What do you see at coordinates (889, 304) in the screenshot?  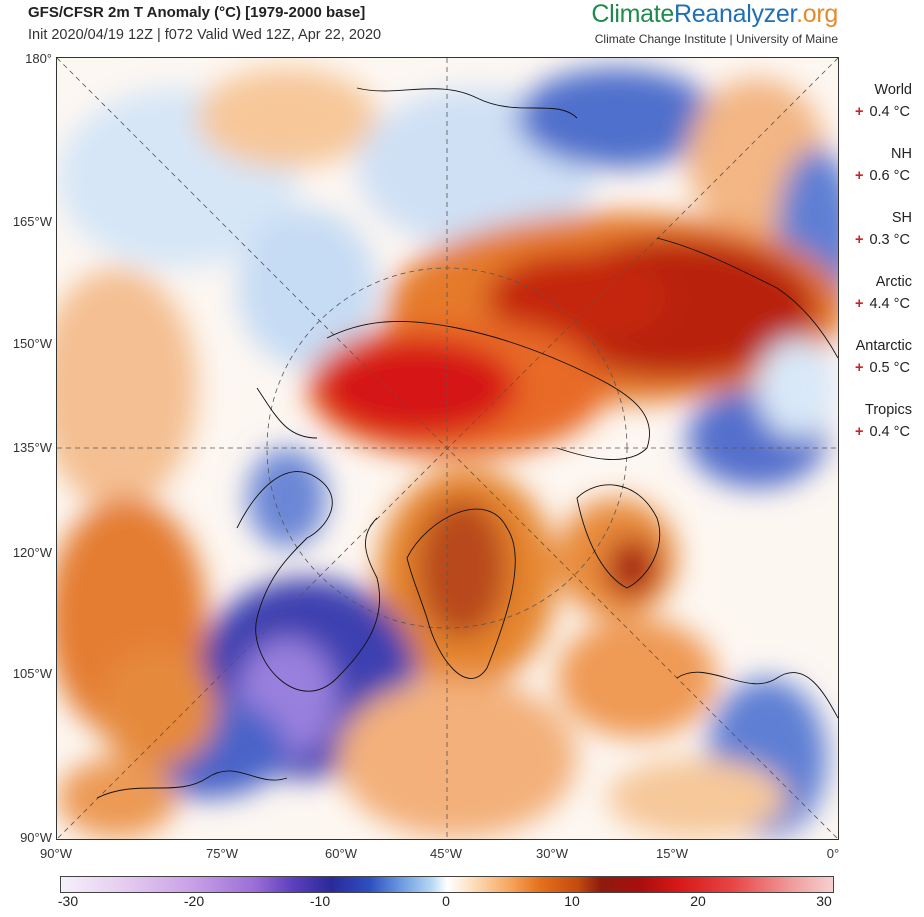 I see `stat-number: 4.4 °C` at bounding box center [889, 304].